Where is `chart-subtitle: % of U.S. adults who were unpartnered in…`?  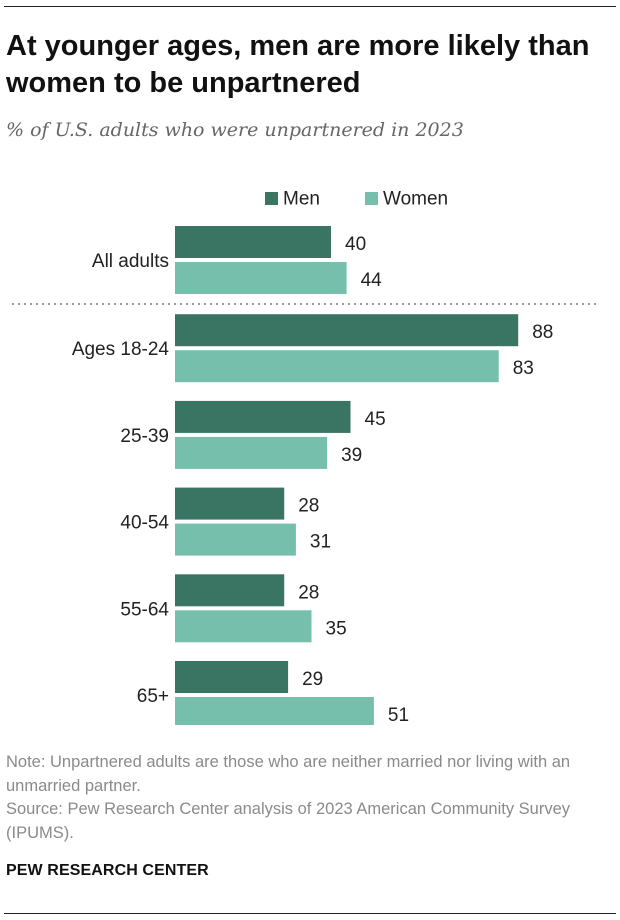 chart-subtitle: % of U.S. adults who were unpartnered in… is located at coordinates (235, 130).